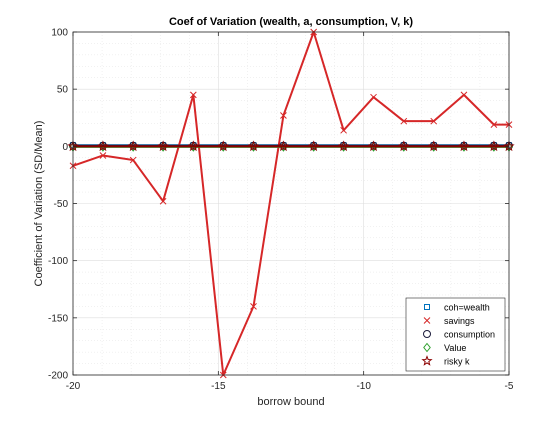 The image size is (560, 425). I want to click on y-tick-label: -50, so click(61, 204).